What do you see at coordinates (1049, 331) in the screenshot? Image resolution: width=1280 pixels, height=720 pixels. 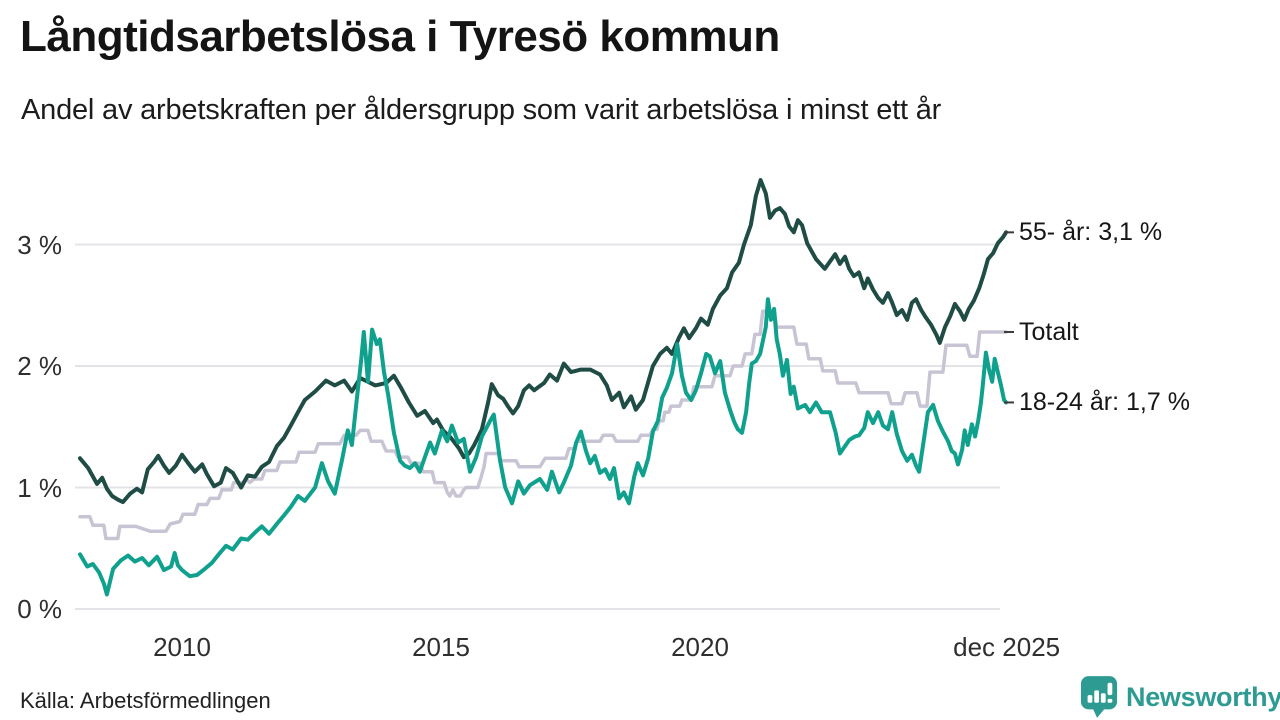 I see `series-end-label-totalt: Totalt` at bounding box center [1049, 331].